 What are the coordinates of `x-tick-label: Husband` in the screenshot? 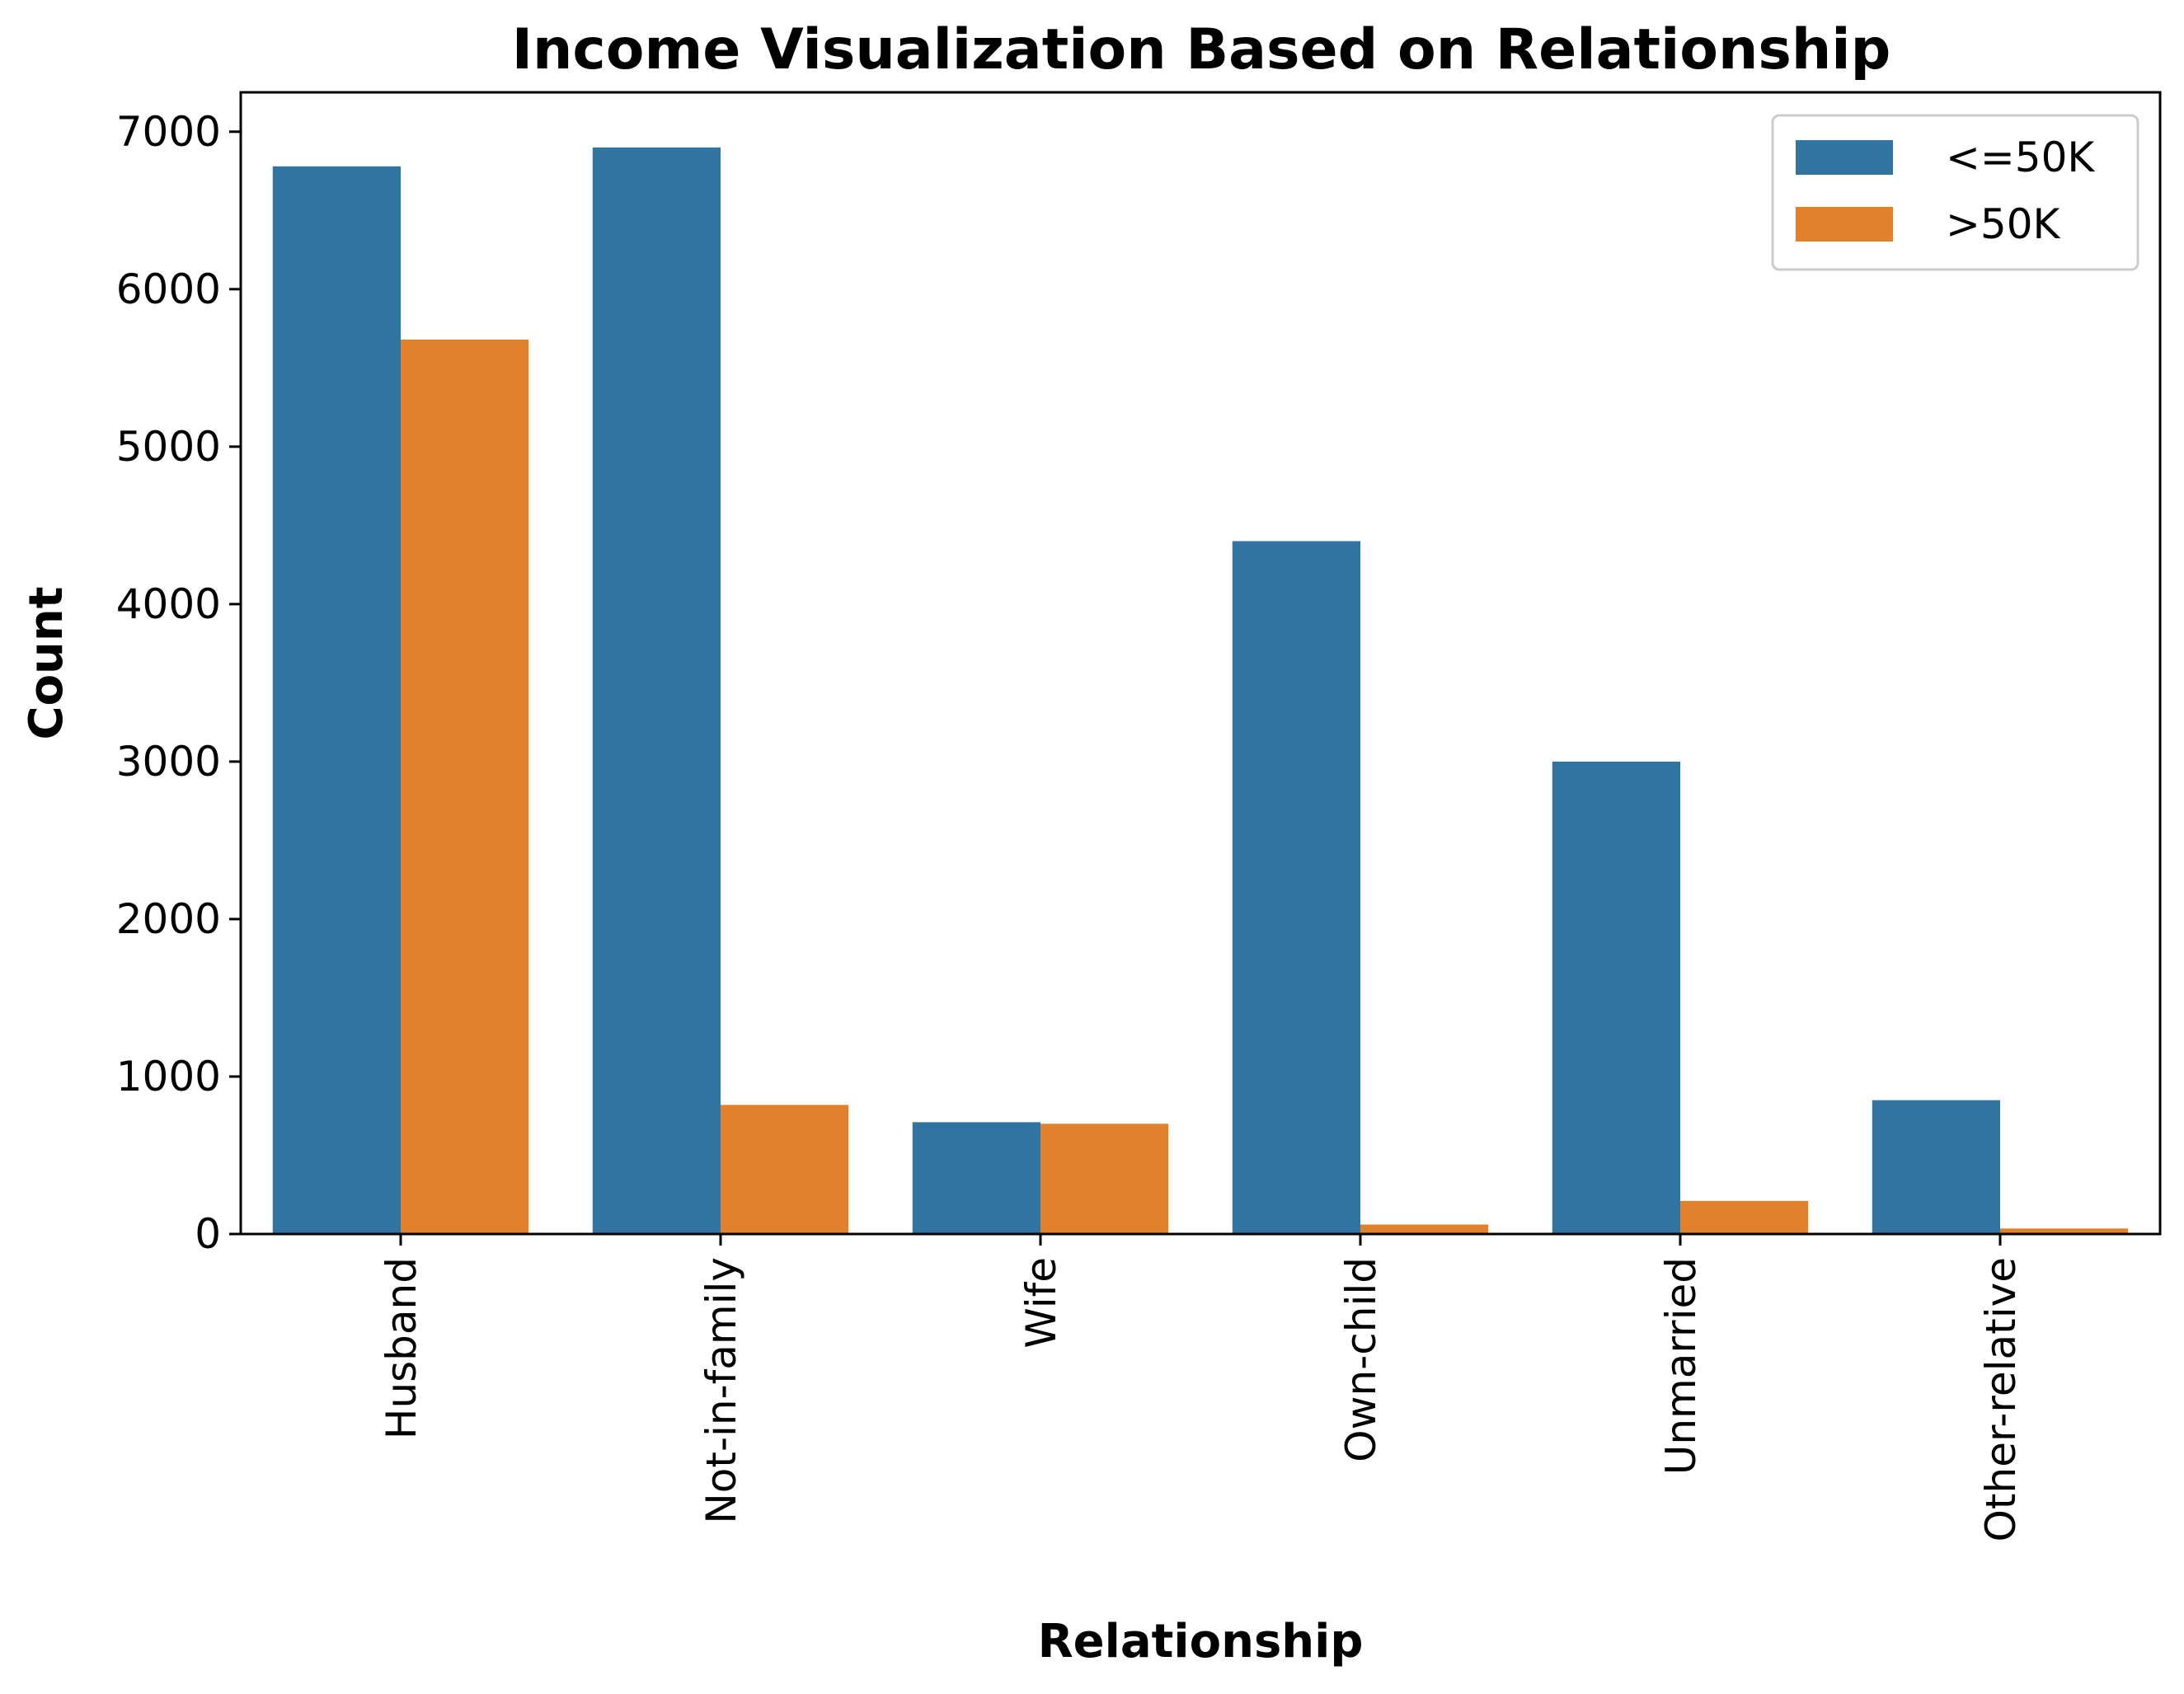 It's located at (401, 1348).